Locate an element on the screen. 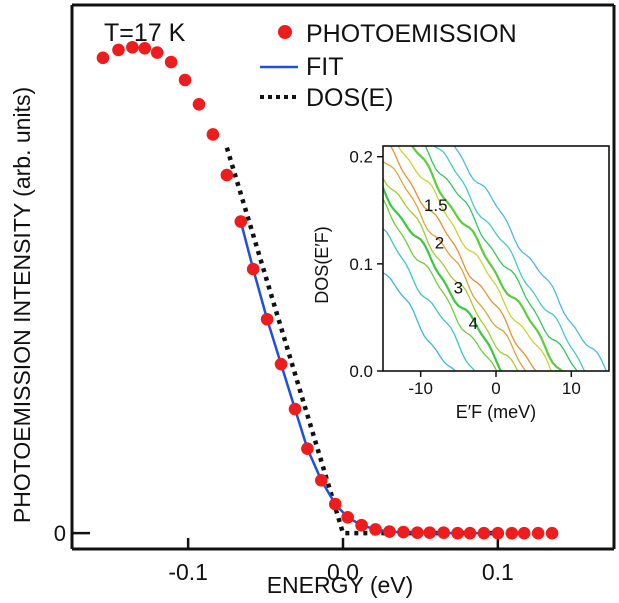 The width and height of the screenshot is (619, 603). inset-y-ticks: 0.0 0.1 0.2 is located at coordinates (366, 264).